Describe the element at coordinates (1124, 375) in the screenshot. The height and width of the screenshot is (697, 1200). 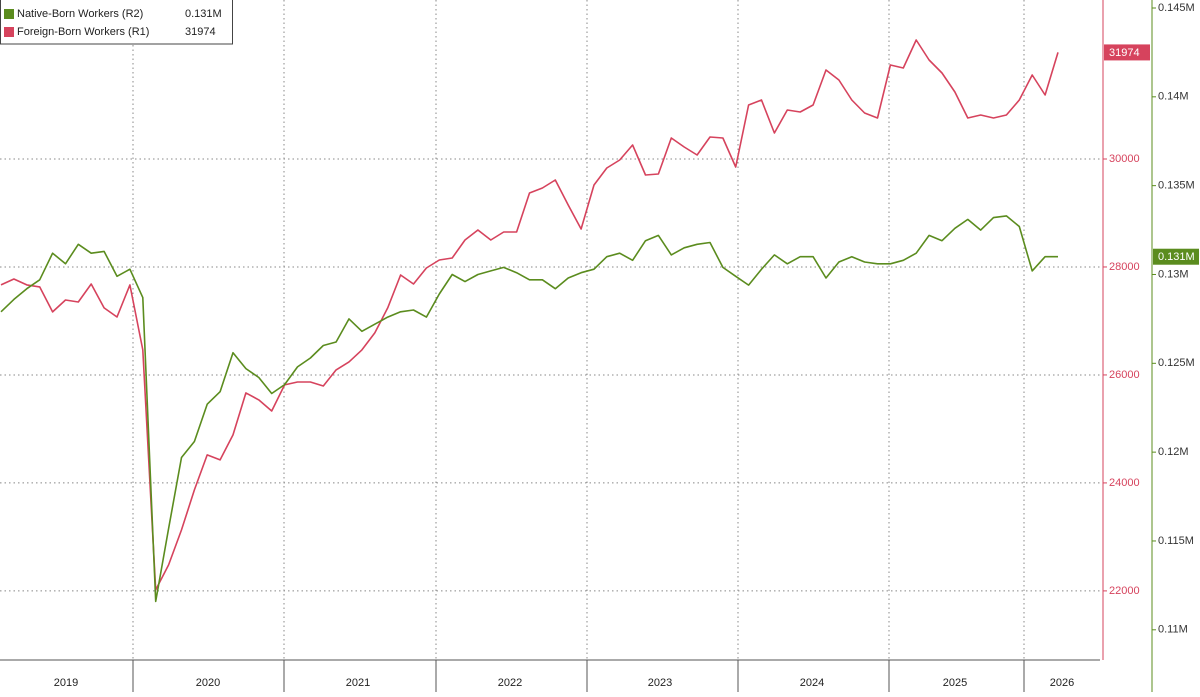
I see `y-tick-label: 26000` at that location.